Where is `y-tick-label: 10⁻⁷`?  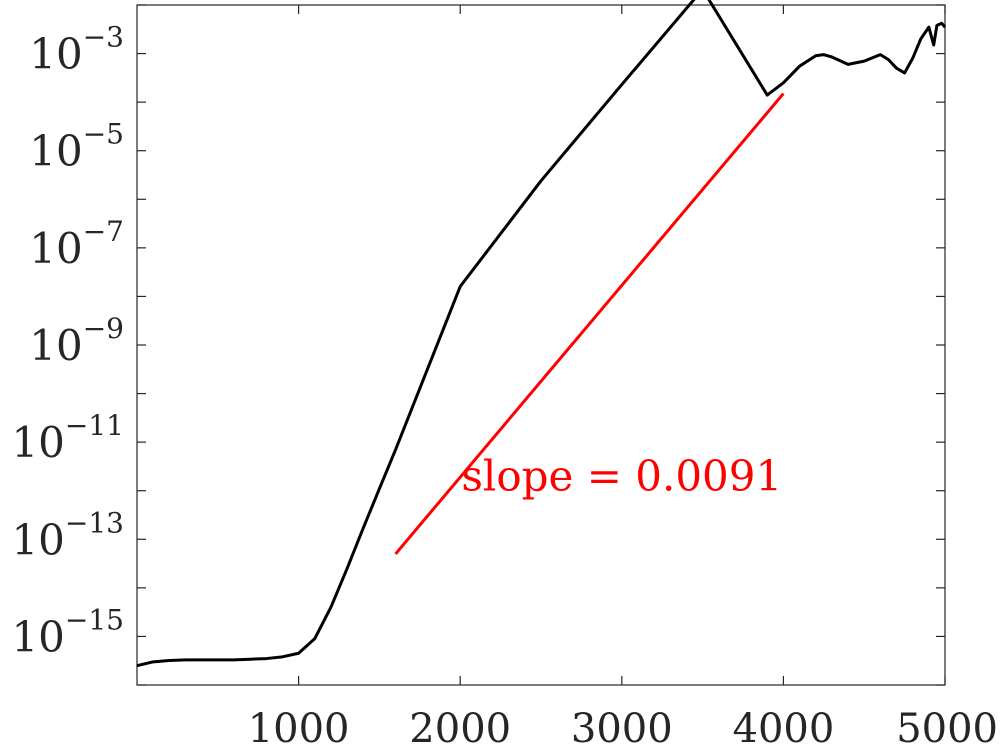
y-tick-label: 10⁻⁷ is located at coordinates (76, 244).